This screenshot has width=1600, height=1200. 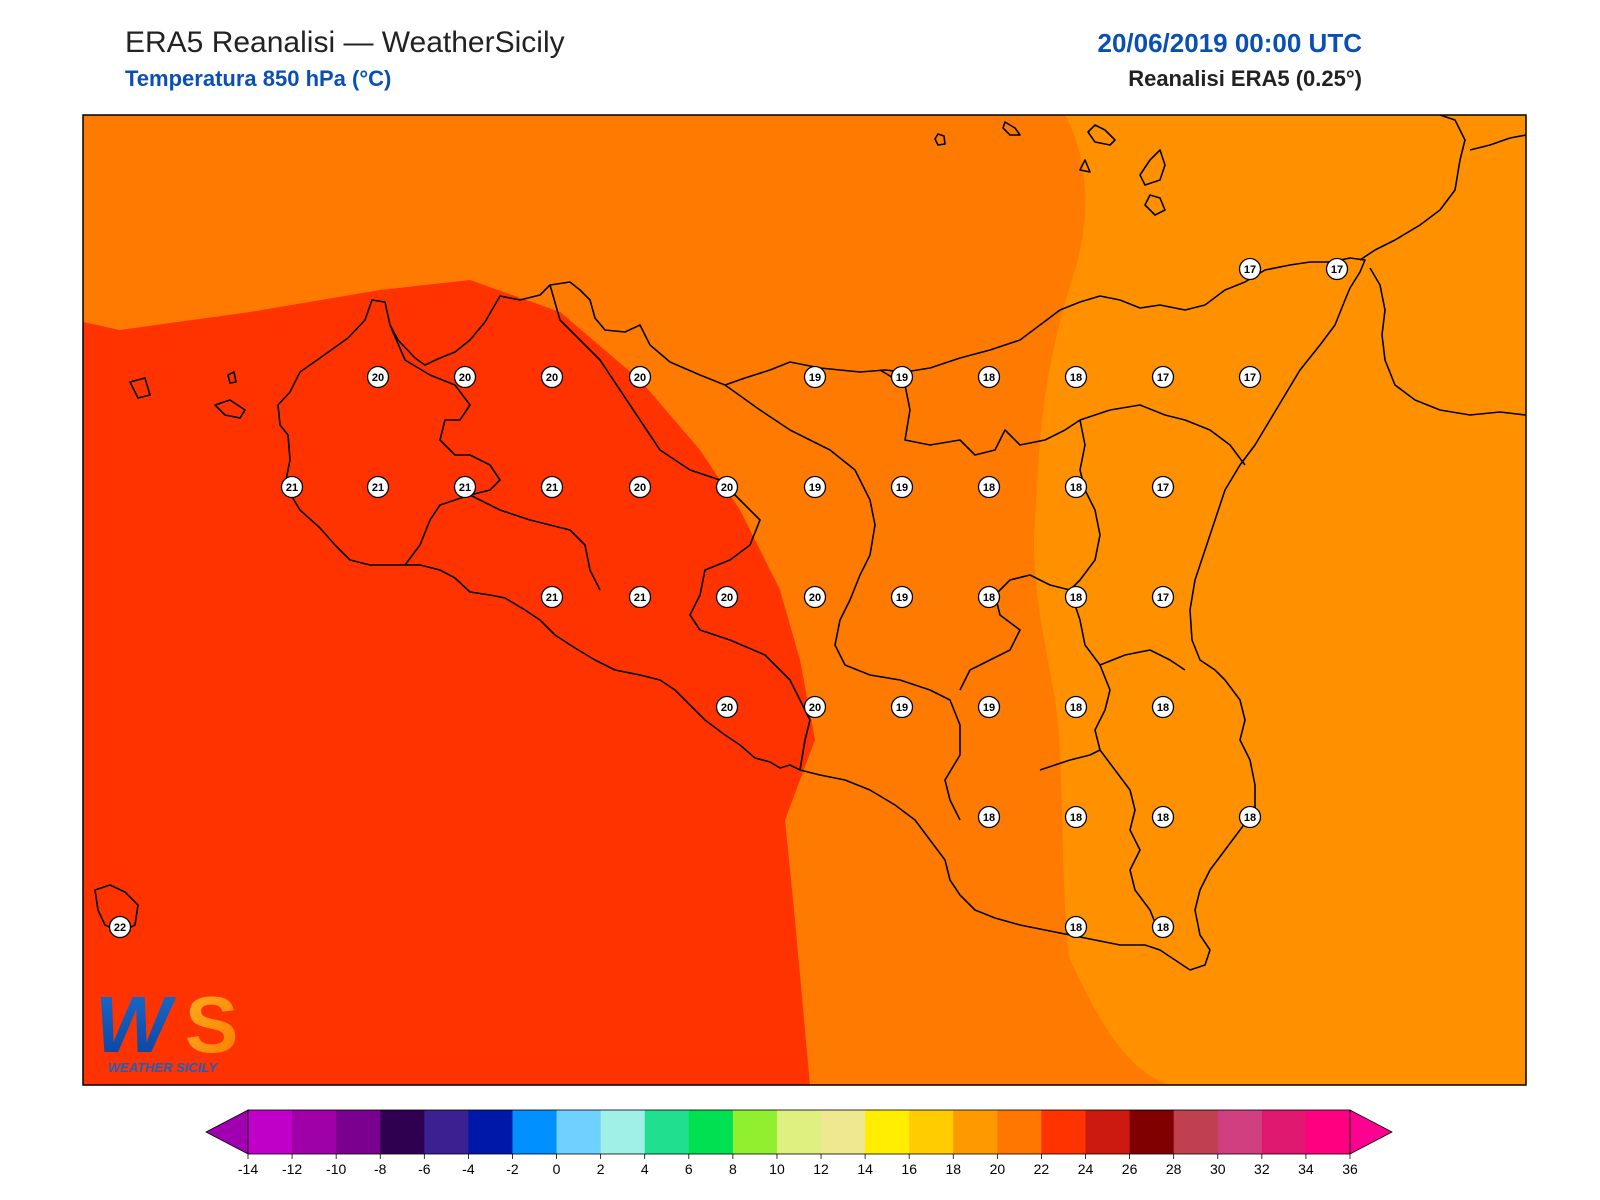 I want to click on colorbar-tick-label: 34, so click(x=1306, y=1169).